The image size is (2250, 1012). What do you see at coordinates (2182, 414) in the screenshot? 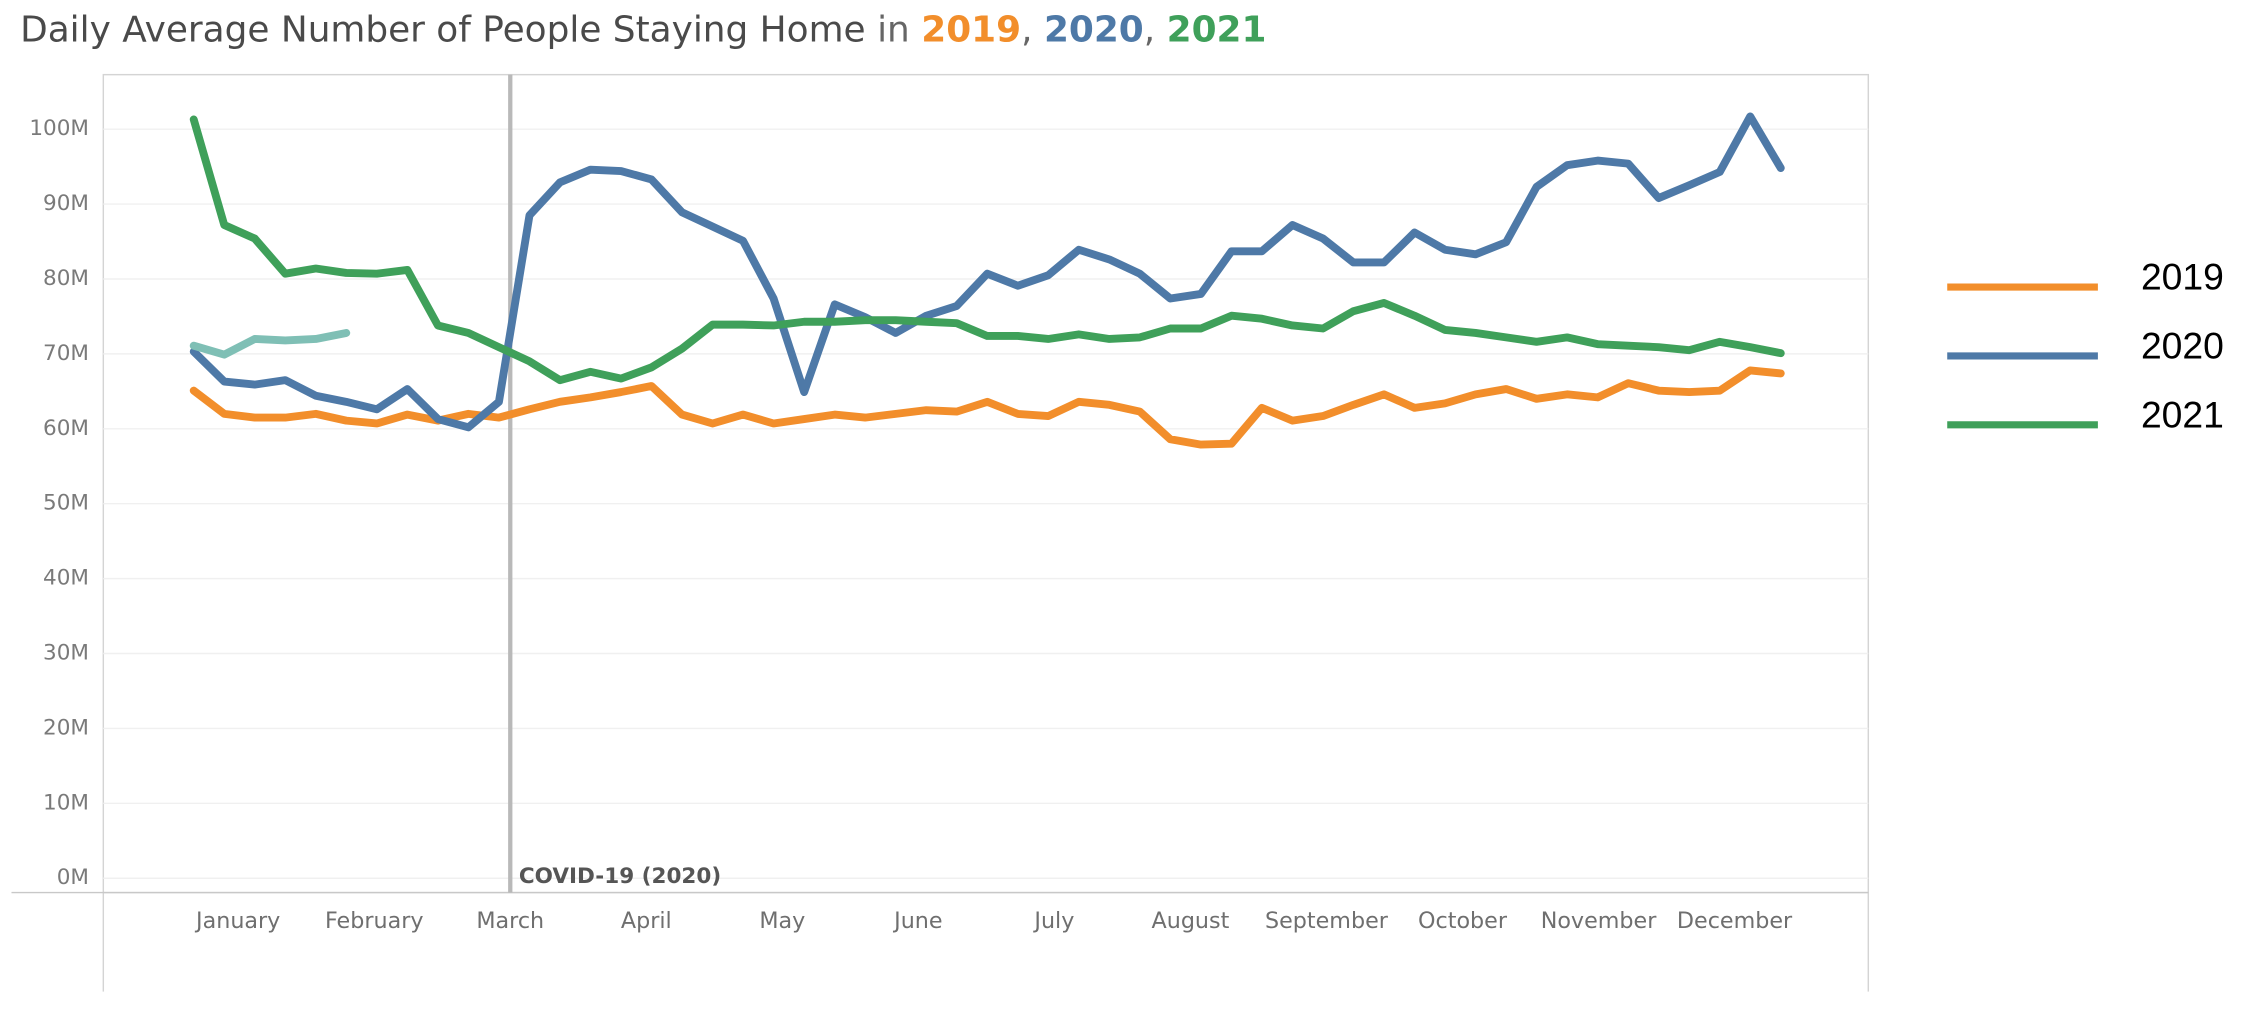
I see `legend-label: 2021` at bounding box center [2182, 414].